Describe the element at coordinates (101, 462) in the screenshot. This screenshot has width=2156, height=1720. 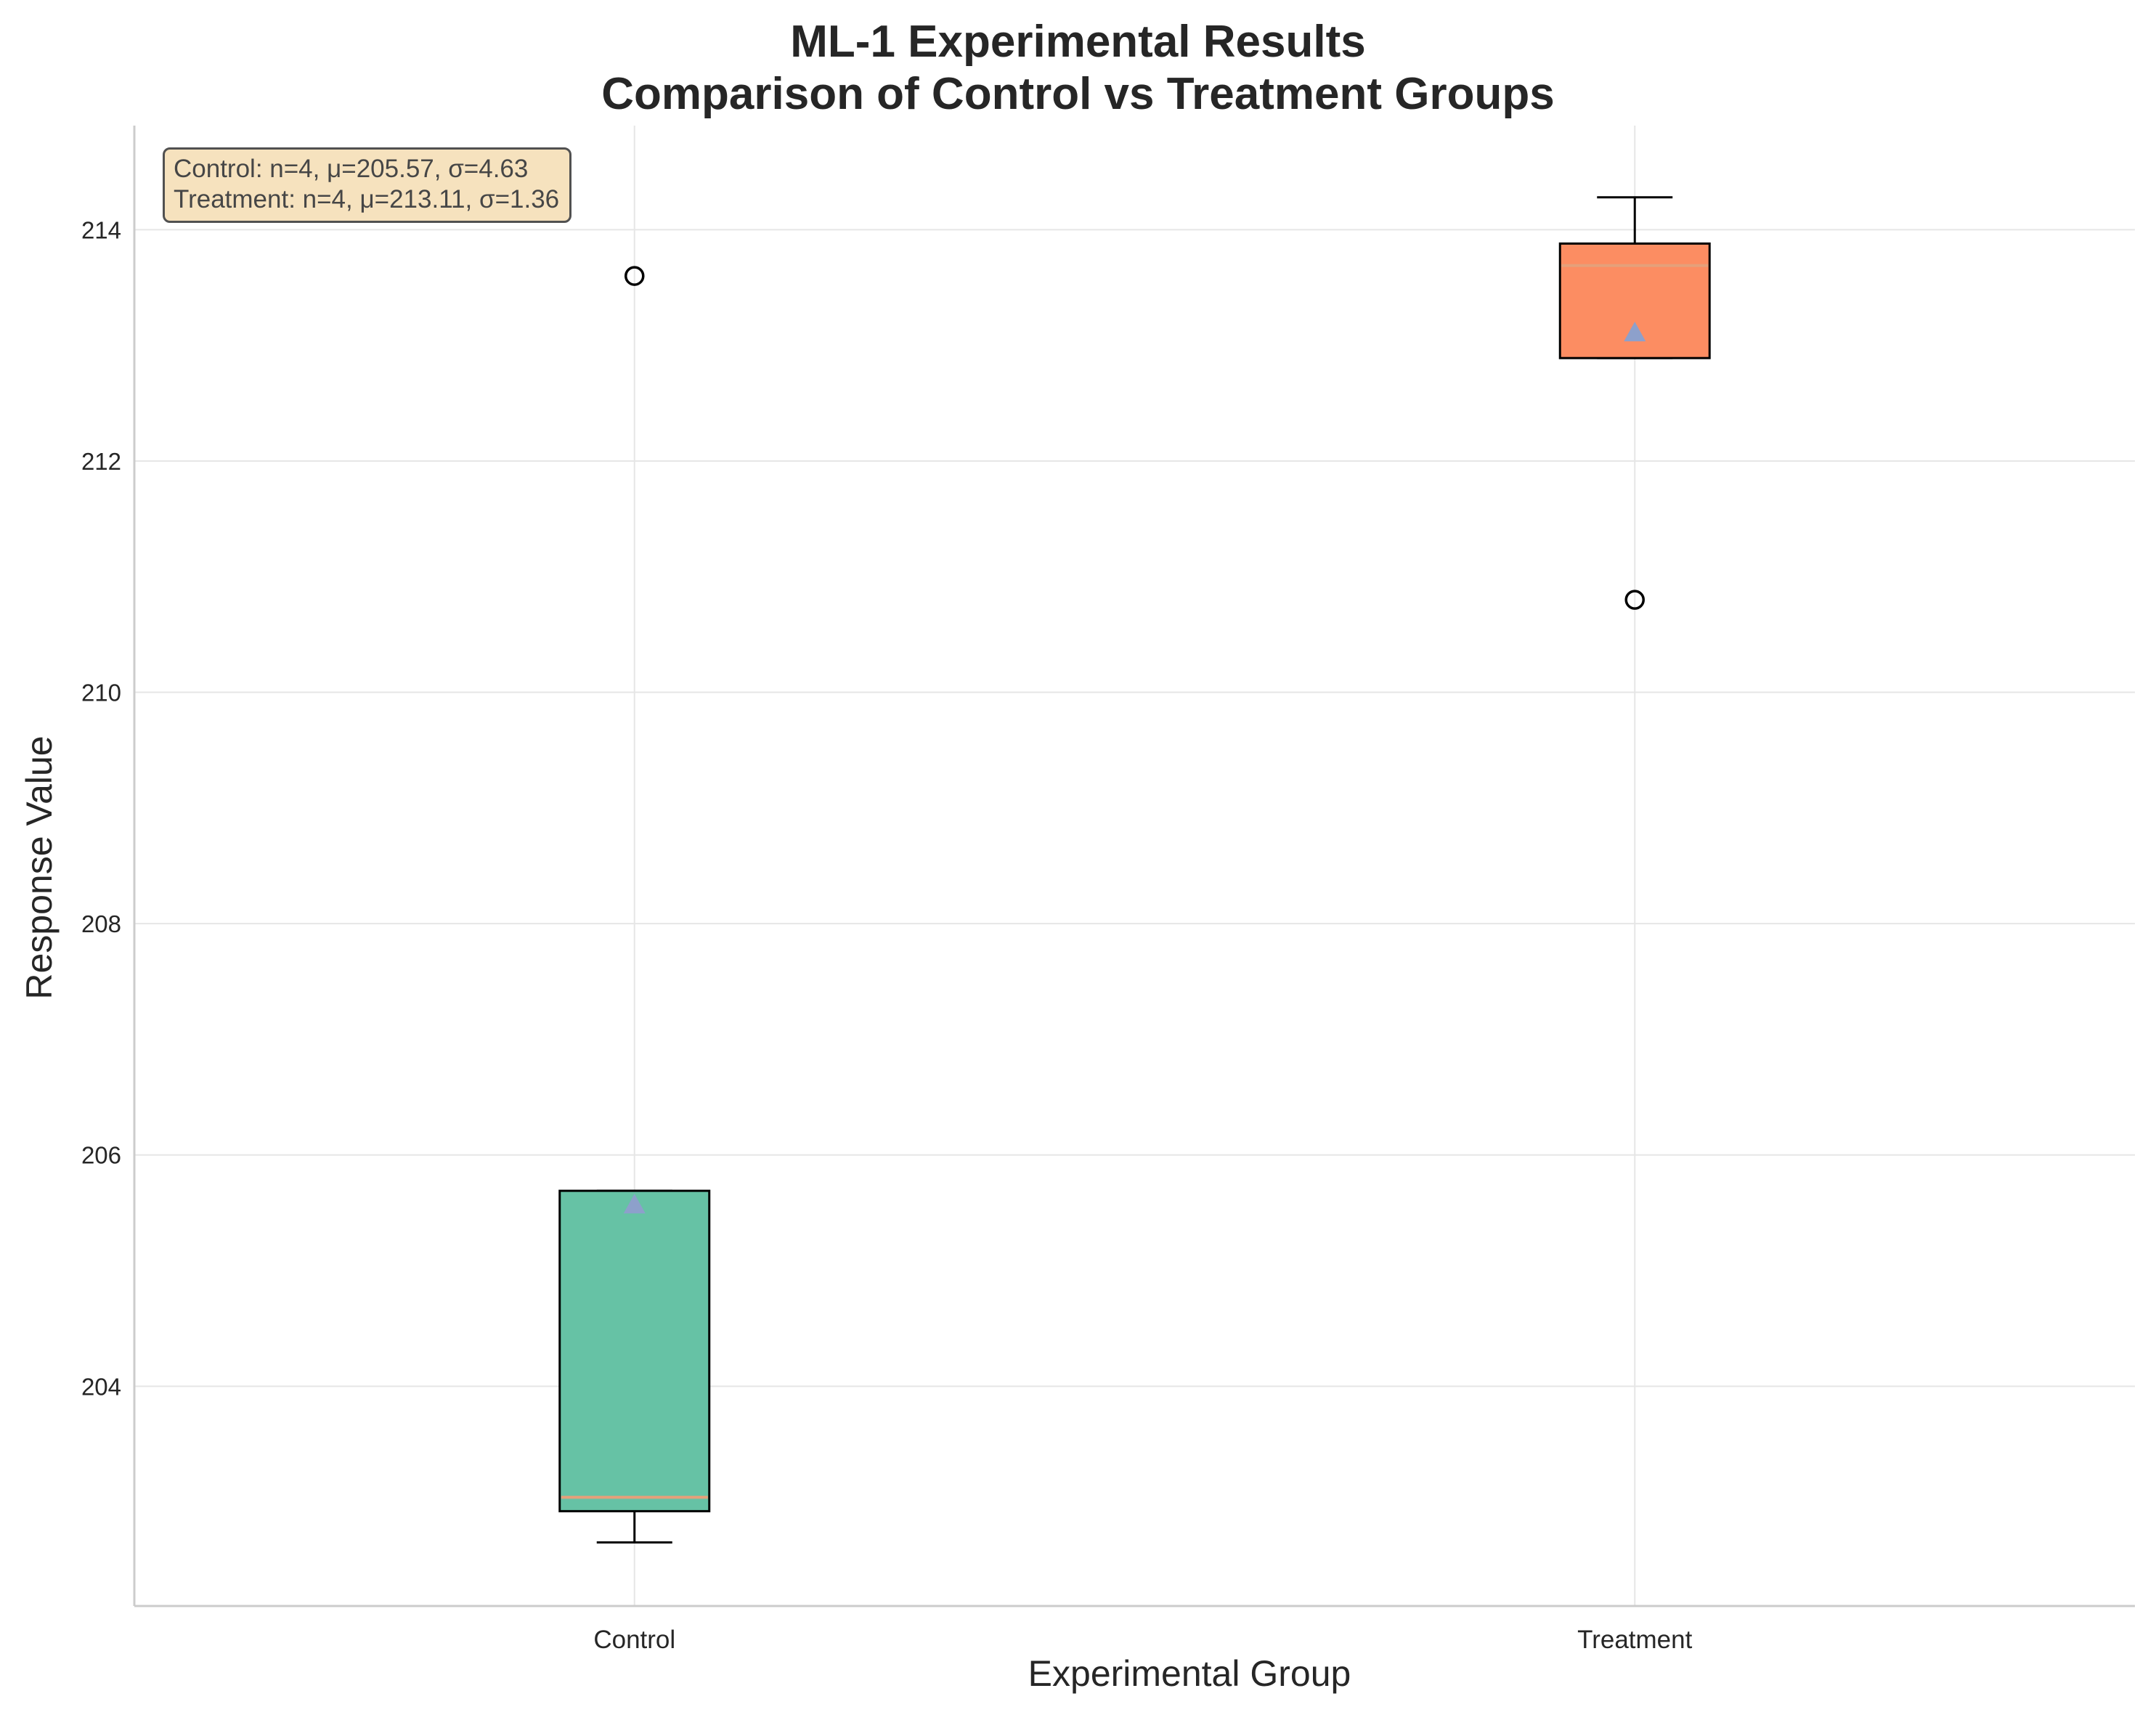
I see `y-tick-label: 212` at that location.